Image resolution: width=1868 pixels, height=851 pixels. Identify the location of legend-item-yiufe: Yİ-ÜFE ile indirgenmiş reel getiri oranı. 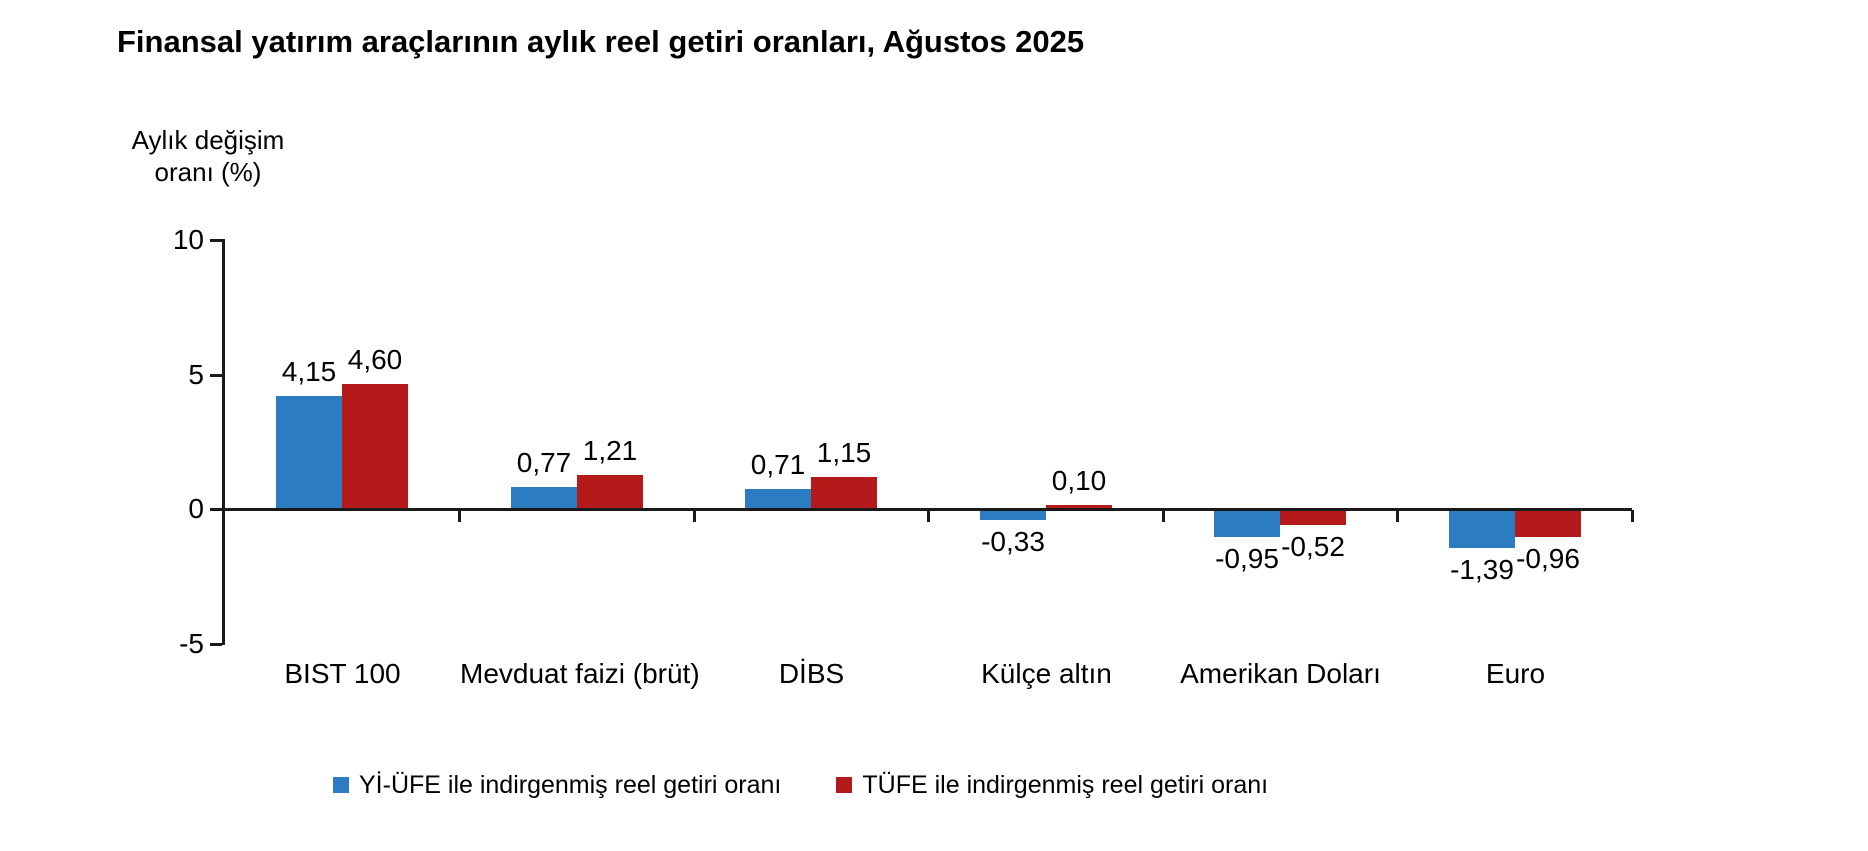
(557, 785).